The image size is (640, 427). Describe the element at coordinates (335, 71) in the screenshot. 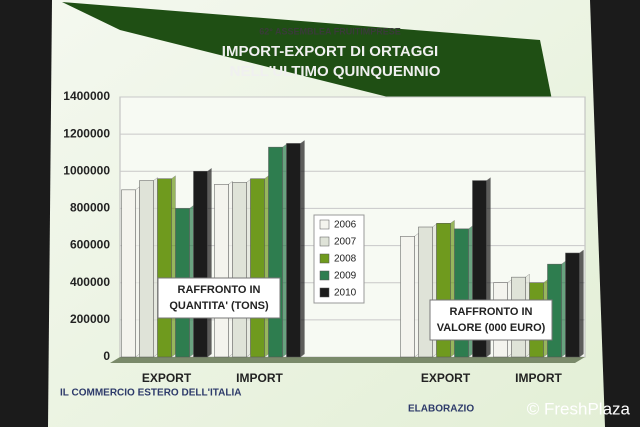

I see `chart-title: NELL'ULTIMO QUINQUENNIO` at that location.